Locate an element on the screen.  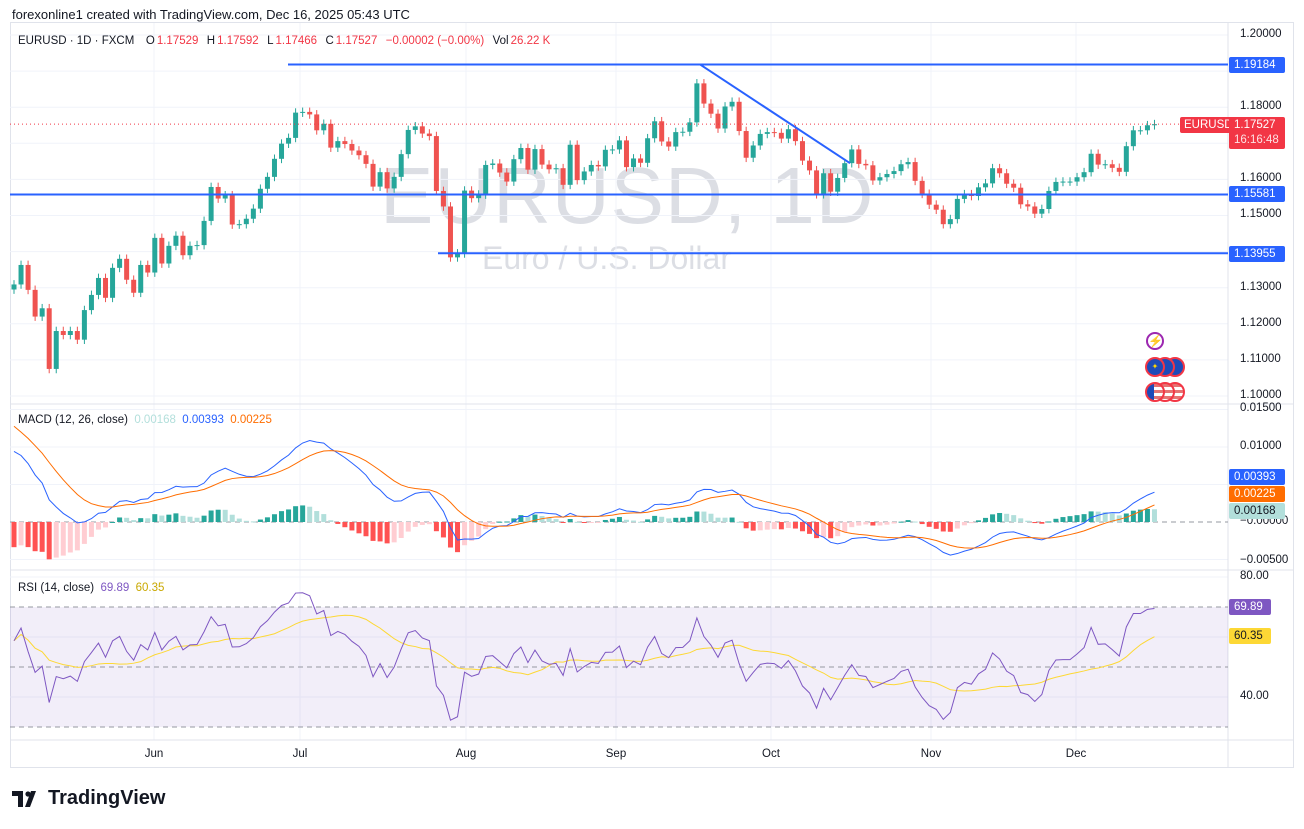
time-label: Dec is located at coordinates (1076, 754).